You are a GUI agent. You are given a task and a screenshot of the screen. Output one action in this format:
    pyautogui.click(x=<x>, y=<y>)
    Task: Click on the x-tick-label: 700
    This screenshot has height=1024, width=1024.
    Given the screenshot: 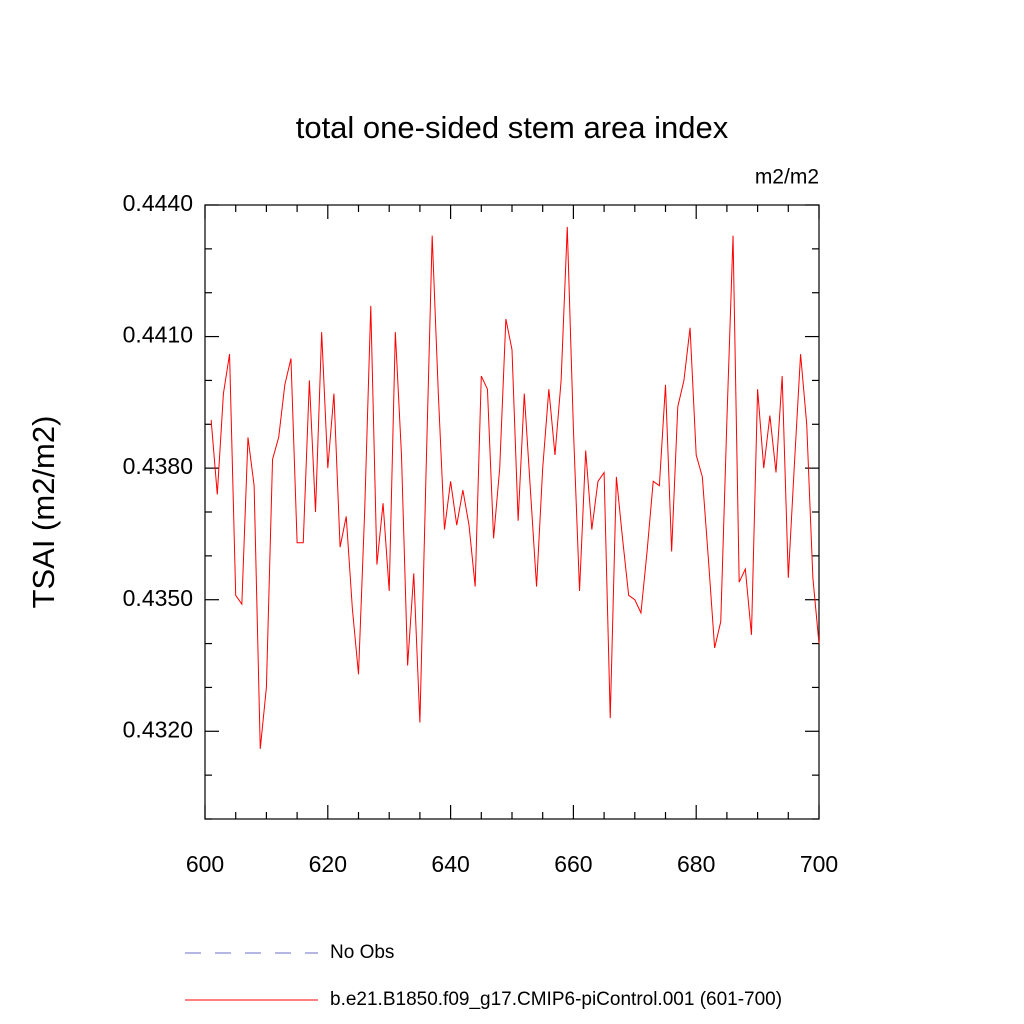 What is the action you would take?
    pyautogui.click(x=819, y=864)
    